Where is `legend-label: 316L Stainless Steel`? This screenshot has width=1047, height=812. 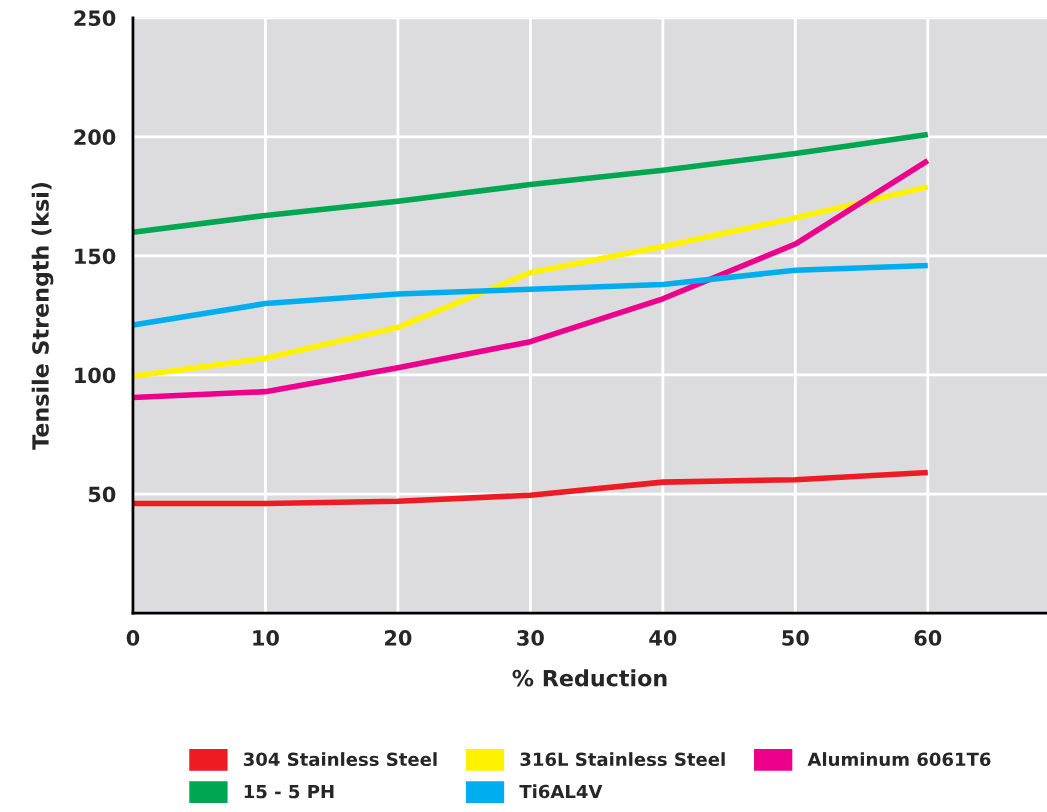 legend-label: 316L Stainless Steel is located at coordinates (622, 759).